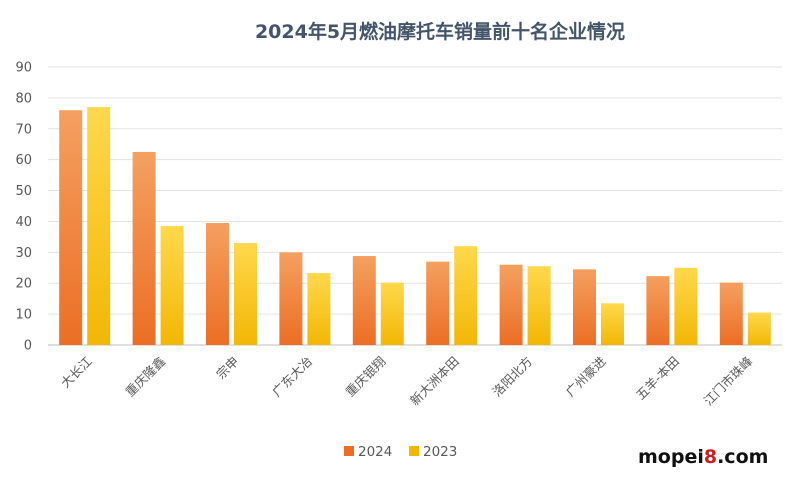 The height and width of the screenshot is (479, 800). I want to click on x-category-label: 大长江, so click(76, 372).